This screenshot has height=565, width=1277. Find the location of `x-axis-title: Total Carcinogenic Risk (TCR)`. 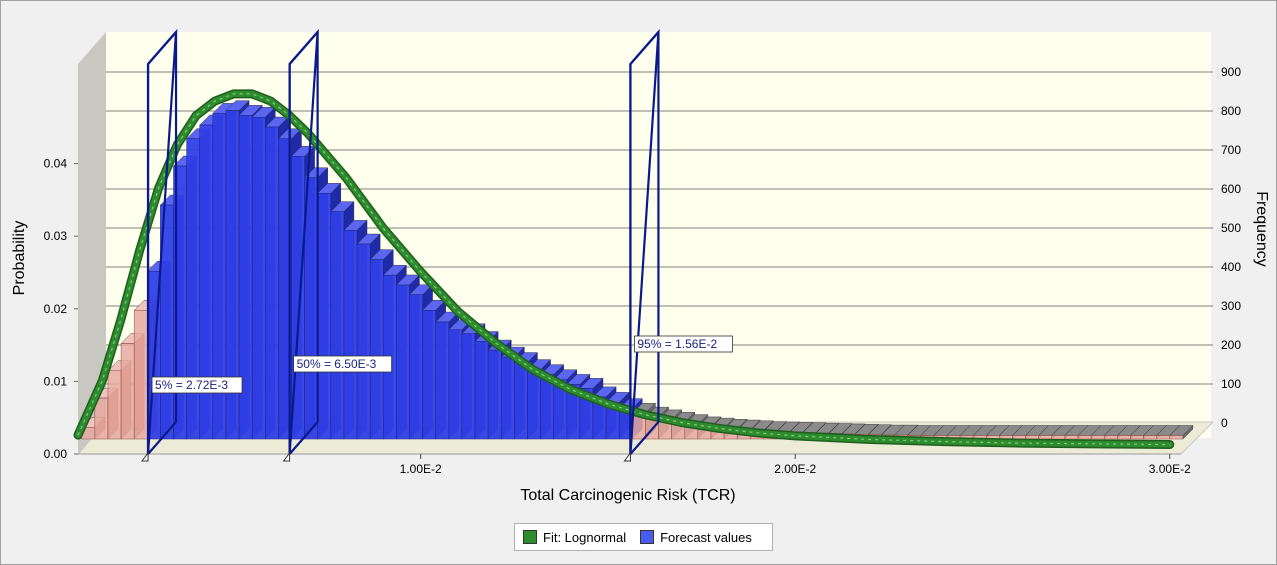

x-axis-title: Total Carcinogenic Risk (TCR) is located at coordinates (627, 495).